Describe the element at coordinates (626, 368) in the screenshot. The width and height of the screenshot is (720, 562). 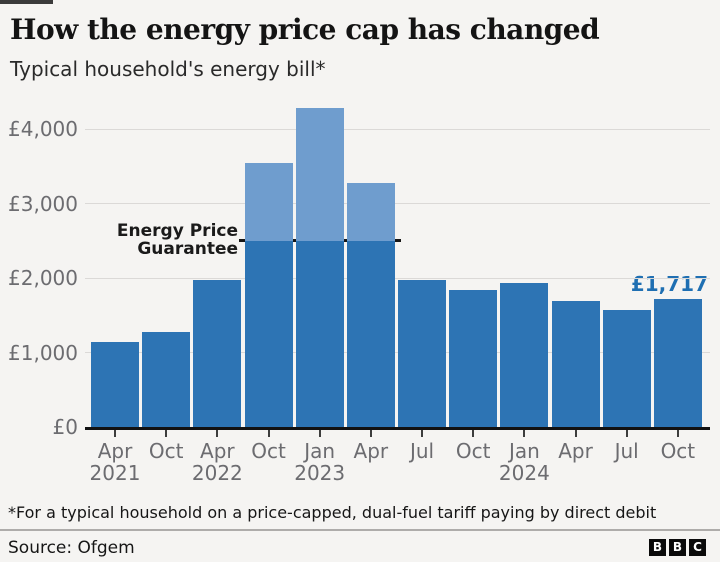
I see `bar-jul-2024` at that location.